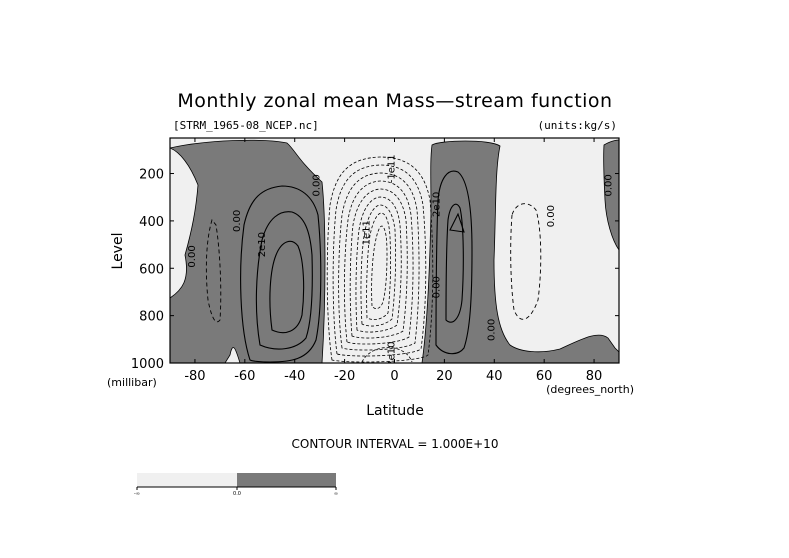 This screenshot has width=789, height=558. I want to click on contour-nh-3e10, so click(457, 222).